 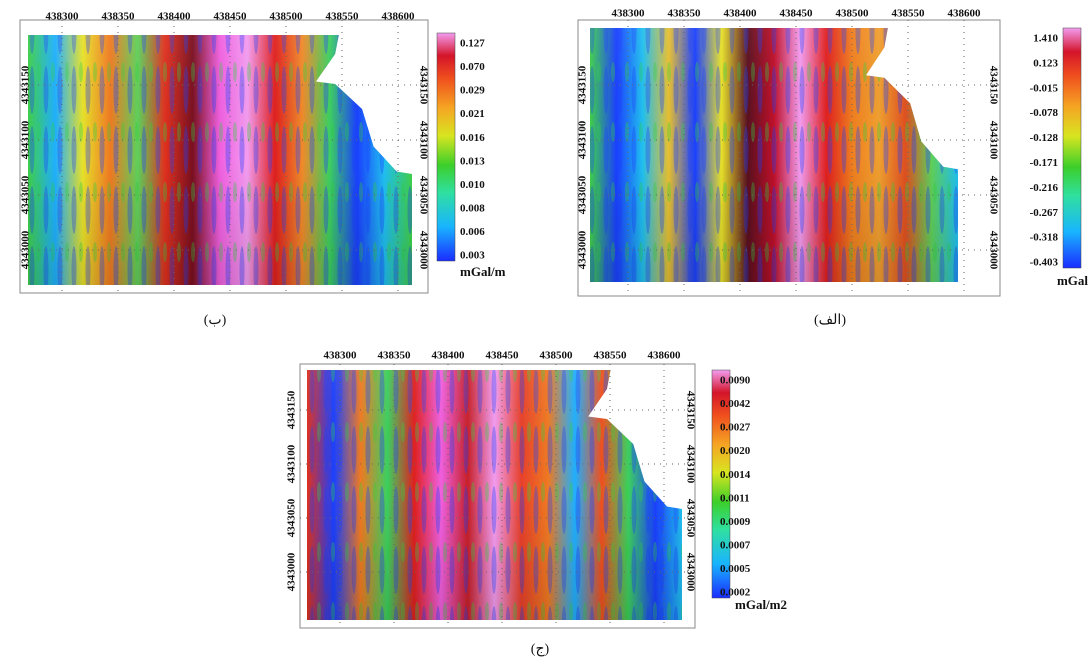 What do you see at coordinates (1044, 88) in the screenshot?
I see `colorbar-label: -0.015` at bounding box center [1044, 88].